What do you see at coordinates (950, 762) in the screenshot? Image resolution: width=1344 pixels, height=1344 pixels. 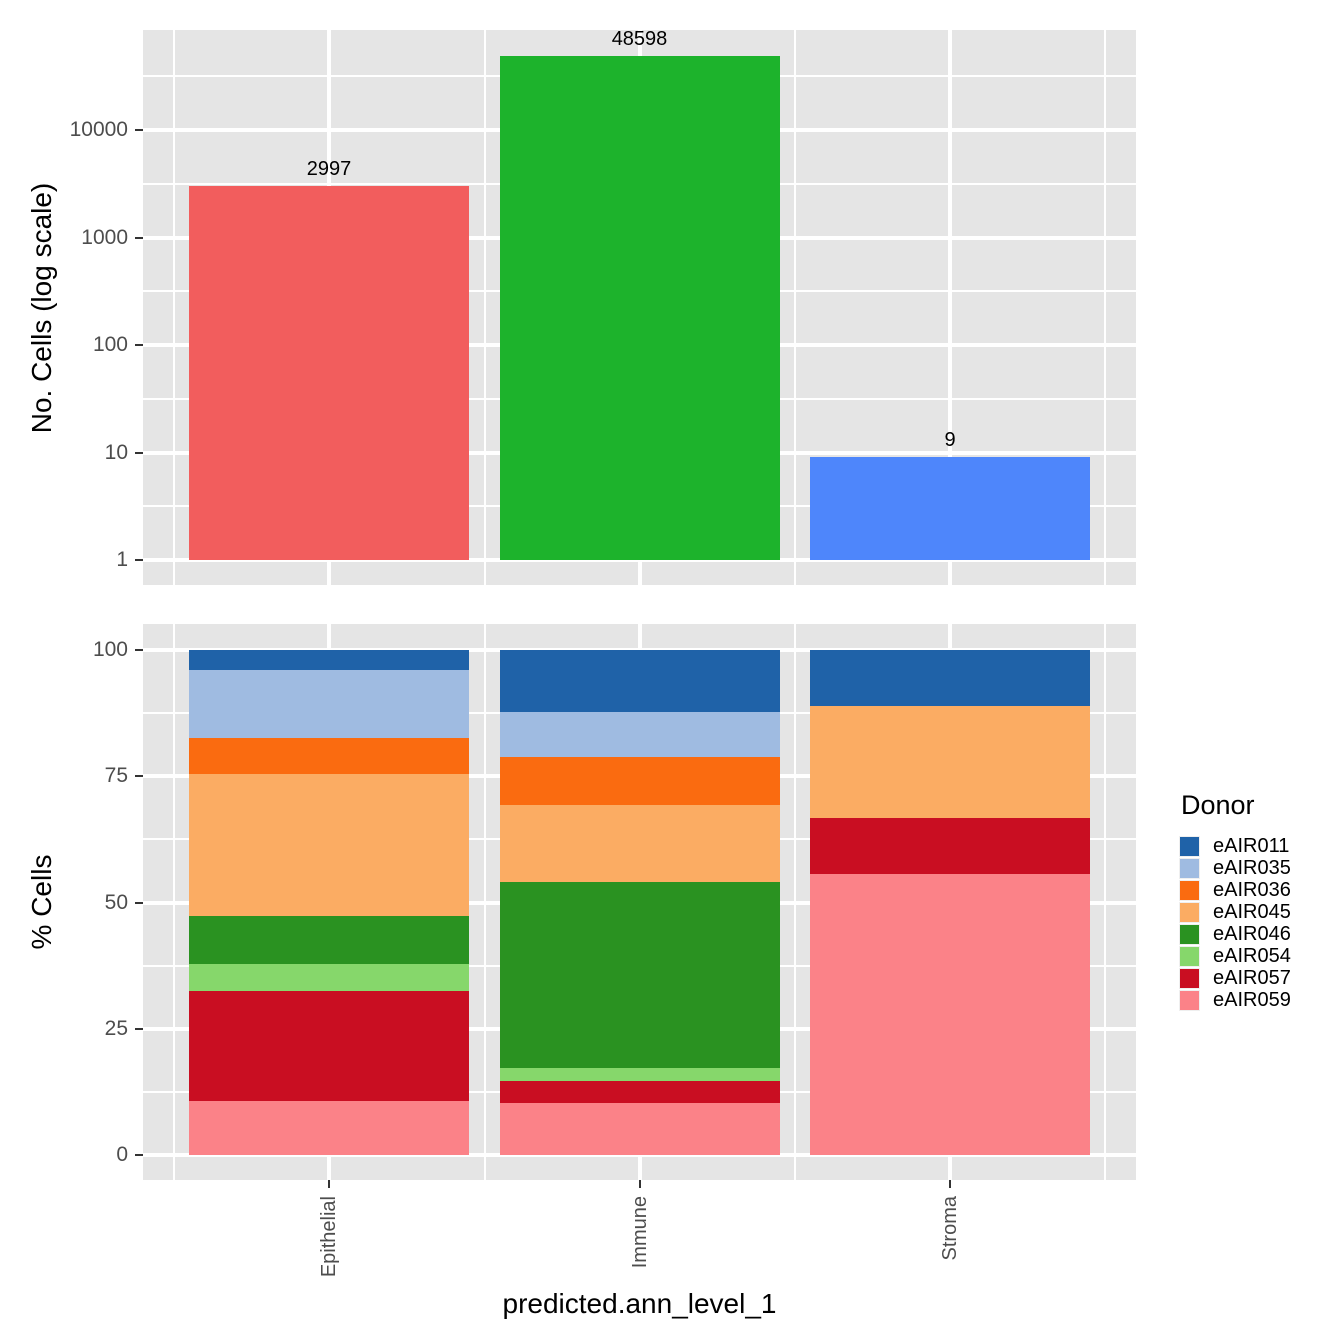 I see `stack-segment-eAIR045-stroma` at bounding box center [950, 762].